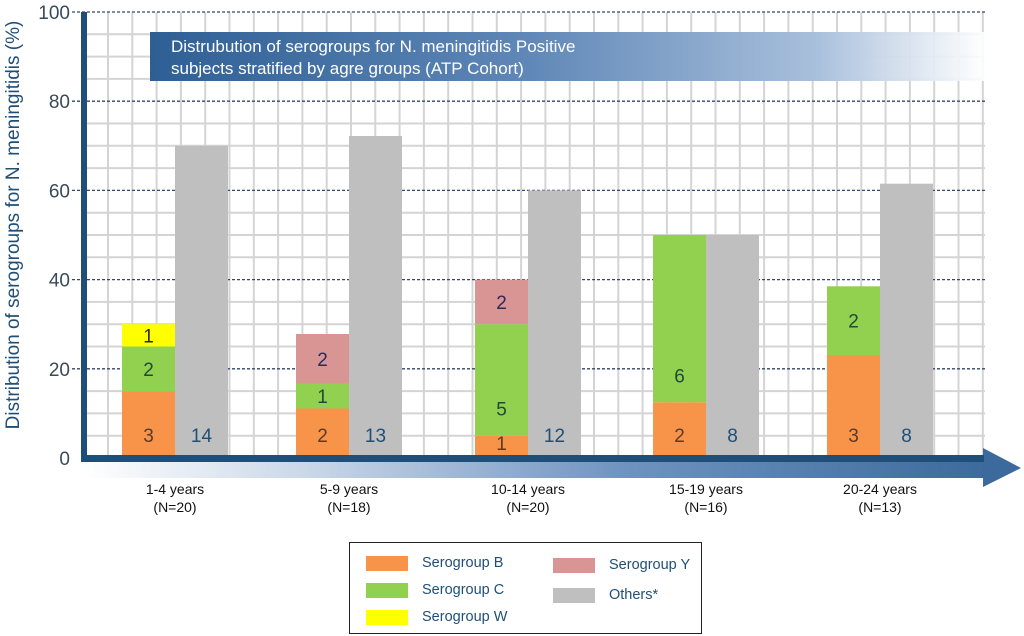 The height and width of the screenshot is (636, 1024). What do you see at coordinates (54, 13) in the screenshot?
I see `y-tick-label: 100` at bounding box center [54, 13].